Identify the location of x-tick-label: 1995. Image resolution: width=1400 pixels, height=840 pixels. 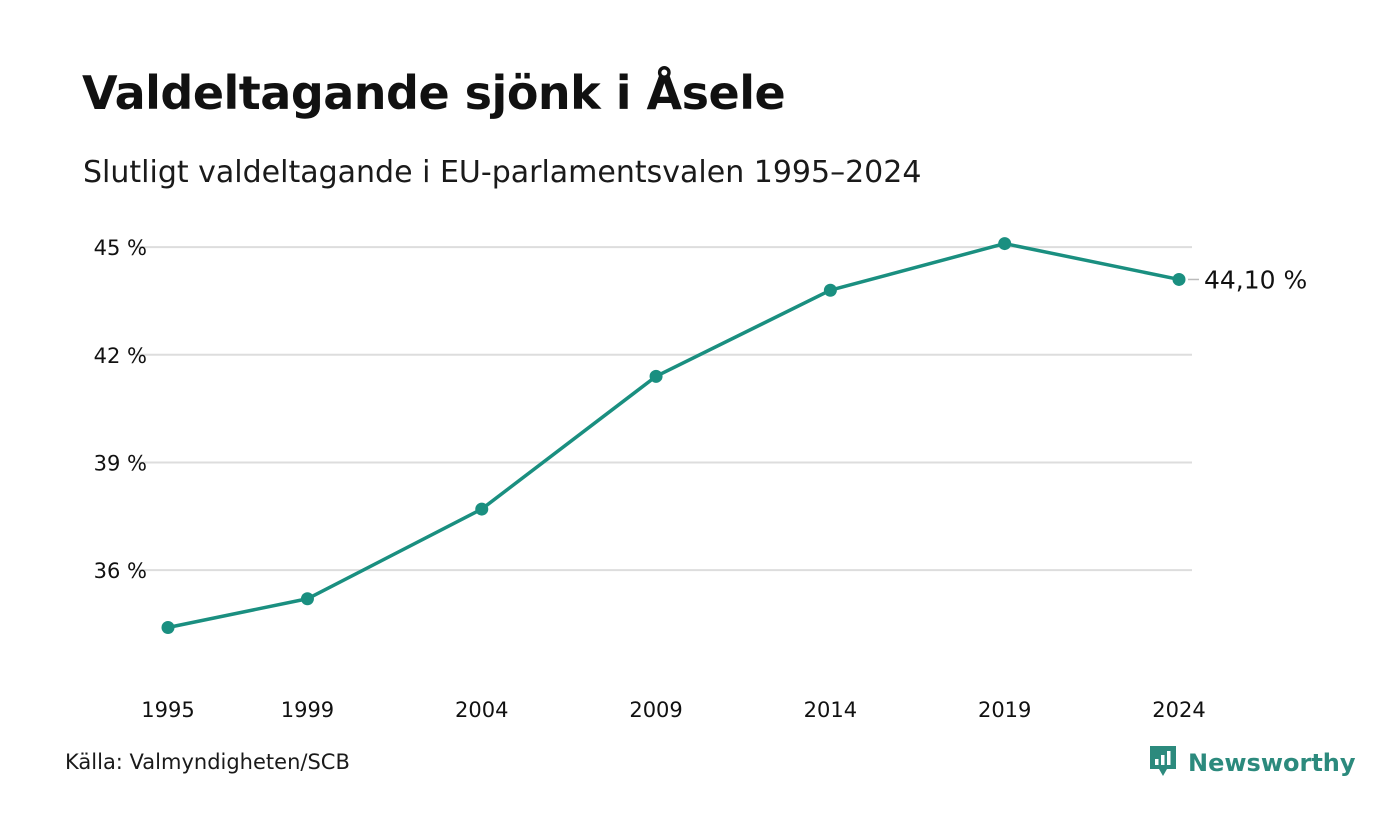
(167, 710).